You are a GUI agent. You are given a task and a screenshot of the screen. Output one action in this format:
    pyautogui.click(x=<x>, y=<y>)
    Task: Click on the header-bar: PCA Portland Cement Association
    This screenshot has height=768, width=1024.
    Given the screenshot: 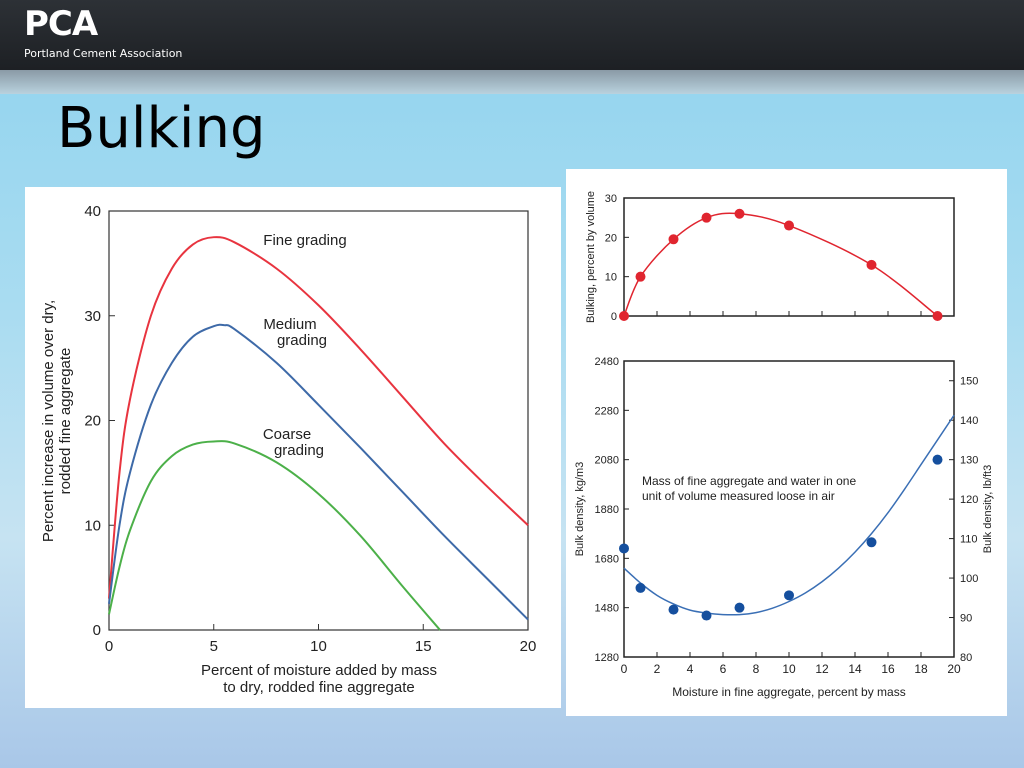 What is the action you would take?
    pyautogui.click(x=512, y=35)
    